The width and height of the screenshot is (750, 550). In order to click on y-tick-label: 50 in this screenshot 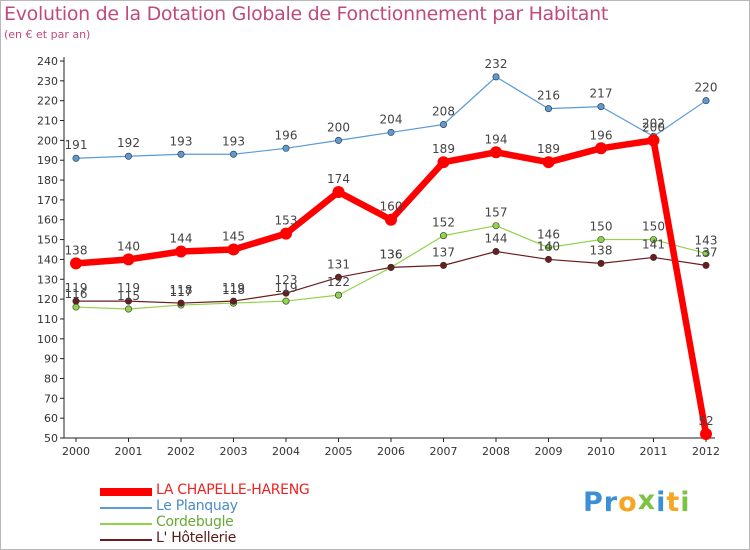, I will do `click(51, 438)`.